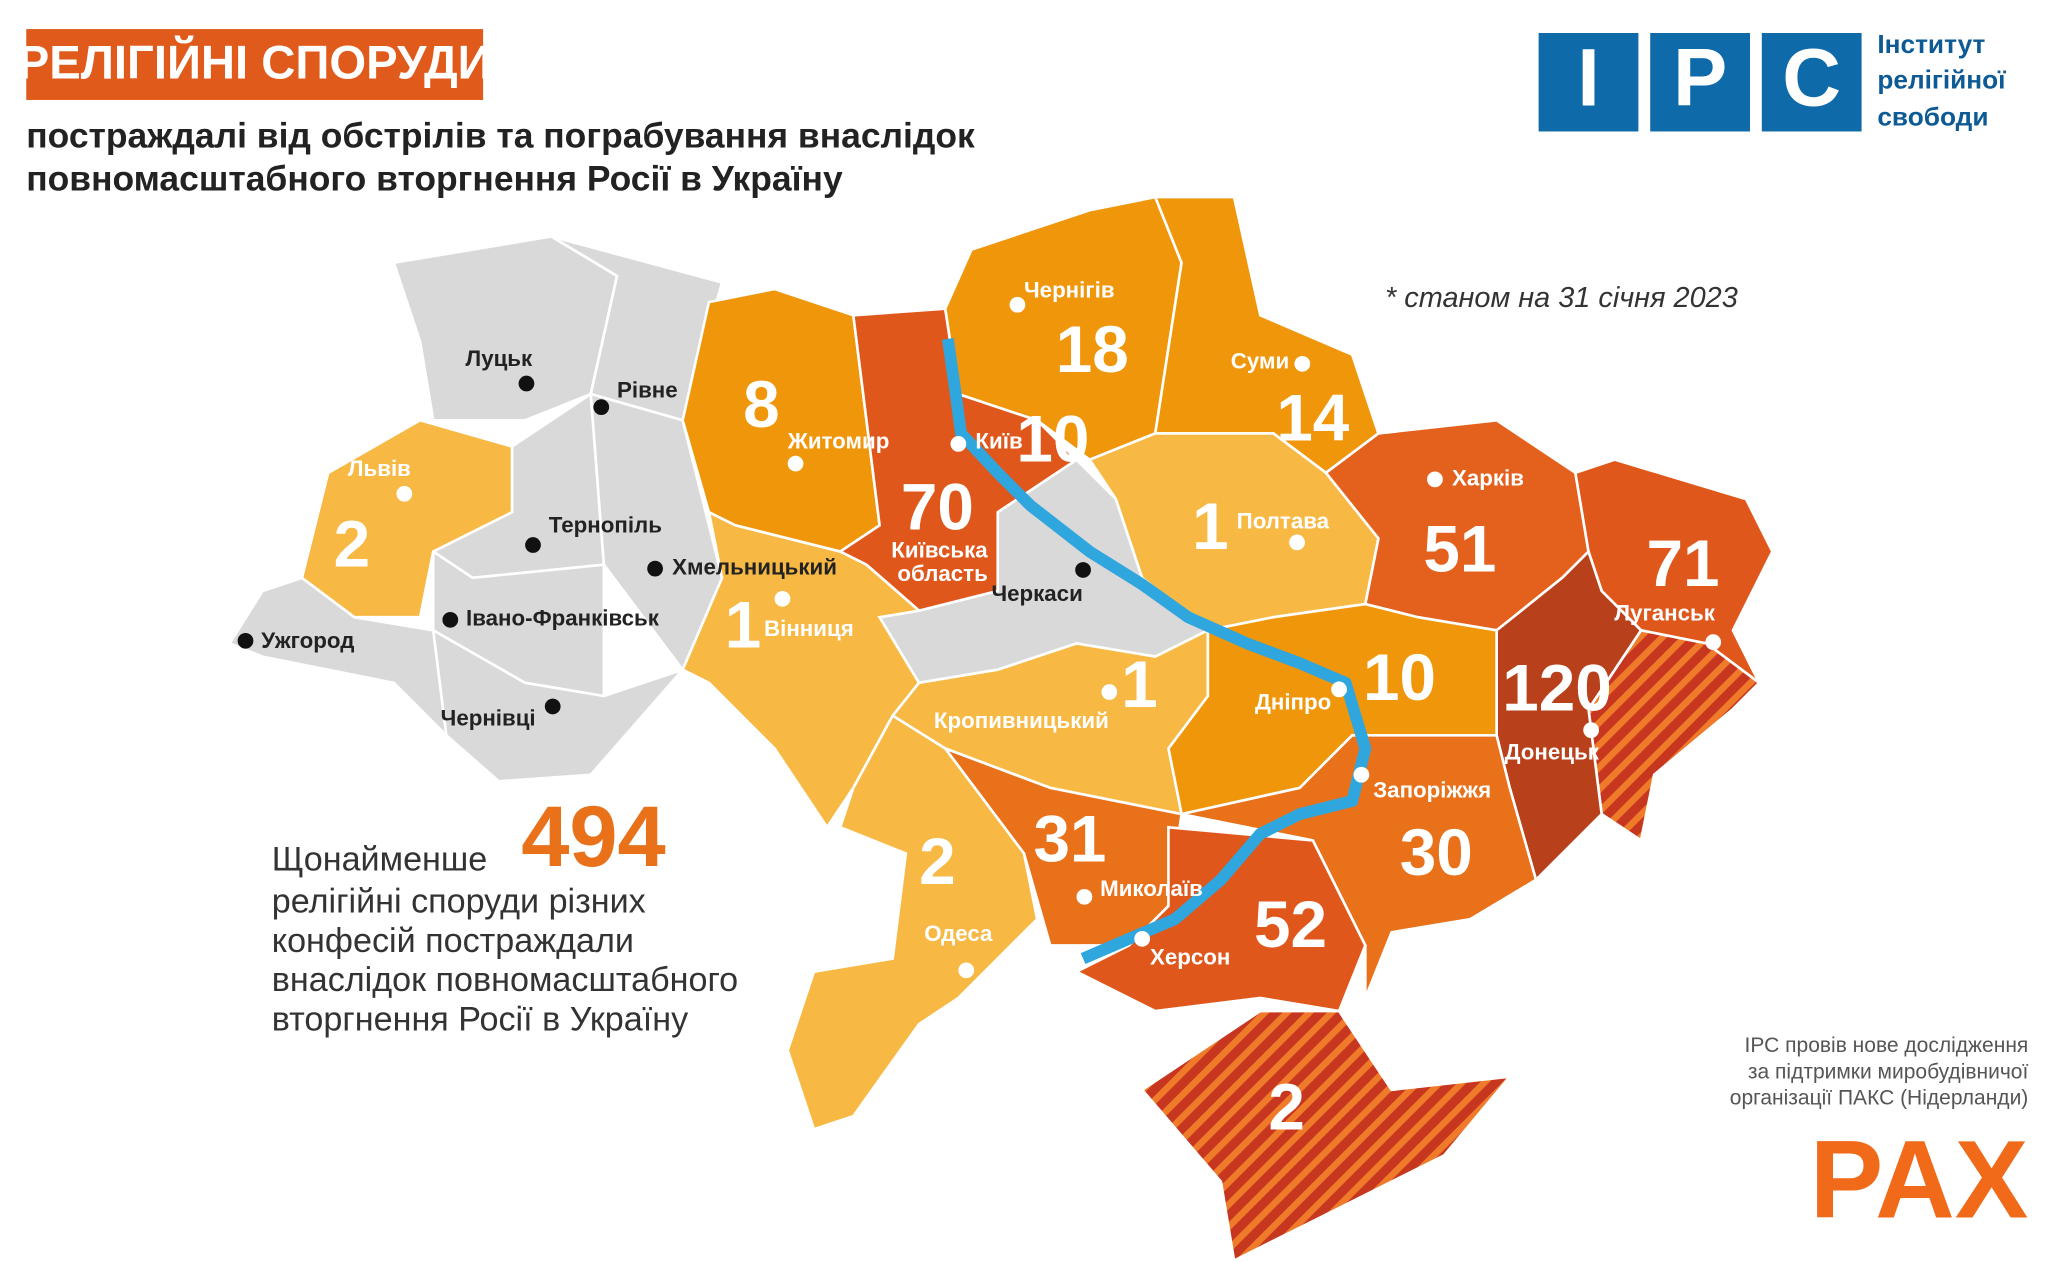 The image size is (2048, 1262). I want to click on region-count: 120, so click(1557, 688).